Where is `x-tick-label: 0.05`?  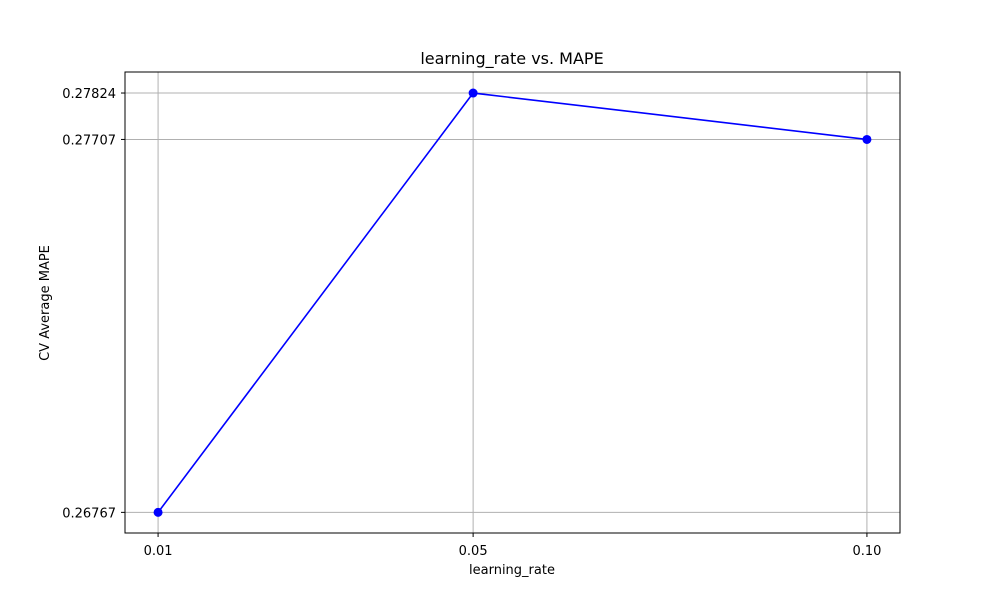
x-tick-label: 0.05 is located at coordinates (473, 551).